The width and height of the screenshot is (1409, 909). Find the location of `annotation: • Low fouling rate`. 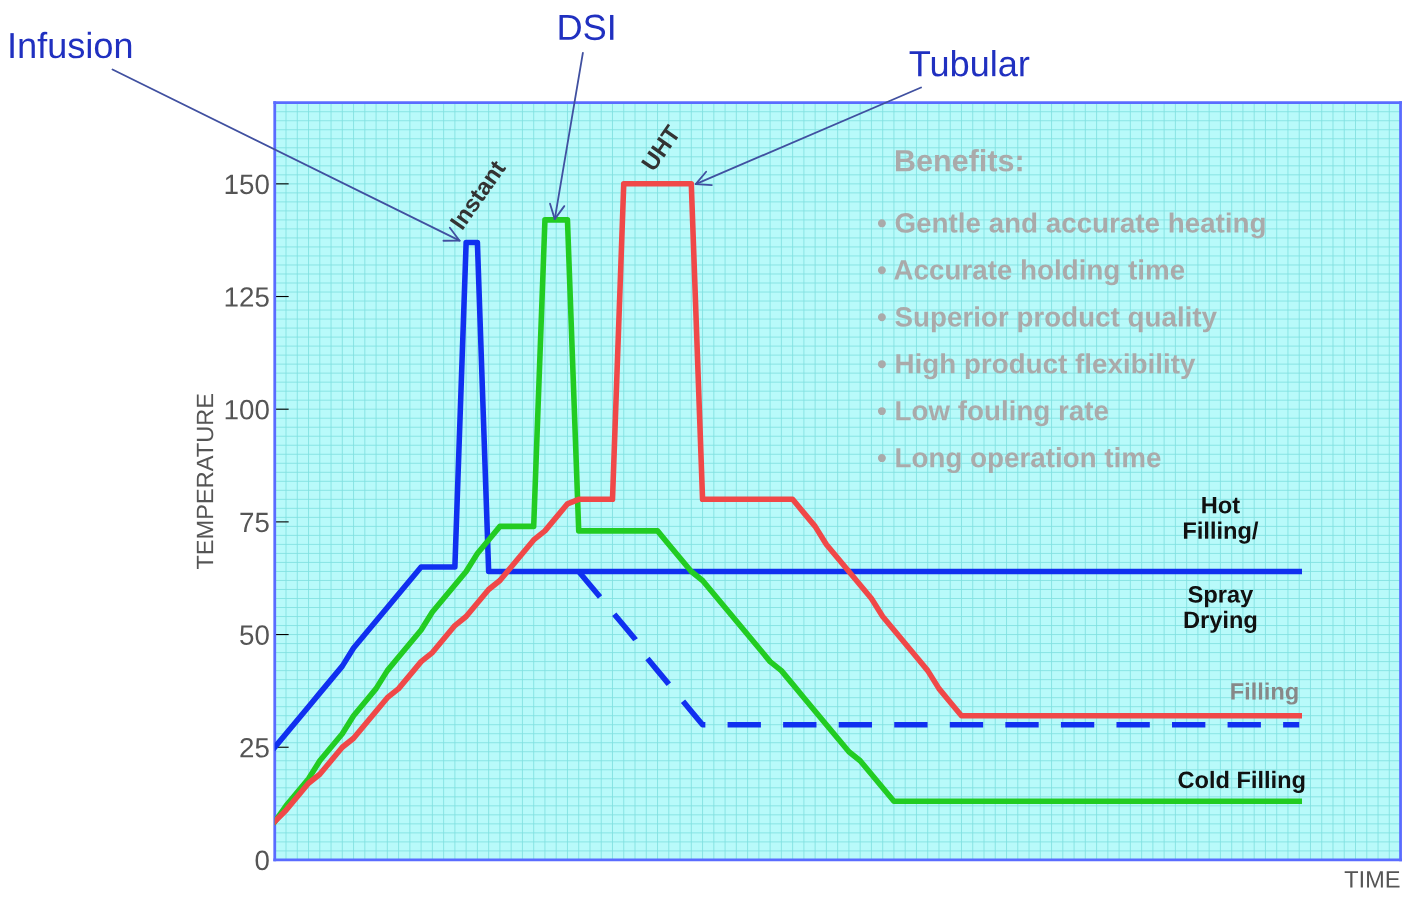

annotation: • Low fouling rate is located at coordinates (993, 413).